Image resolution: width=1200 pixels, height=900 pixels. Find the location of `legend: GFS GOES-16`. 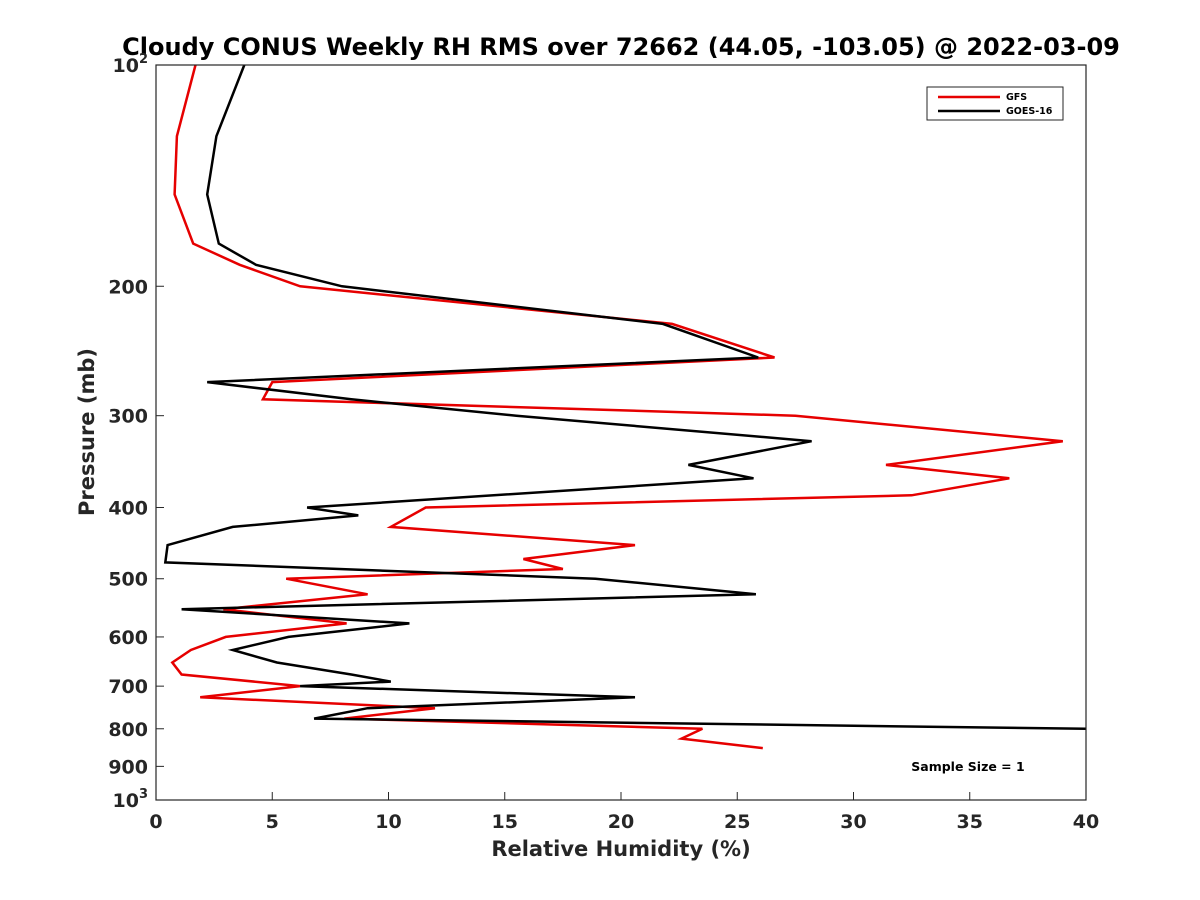

legend: GFS GOES-16 is located at coordinates (995, 103).